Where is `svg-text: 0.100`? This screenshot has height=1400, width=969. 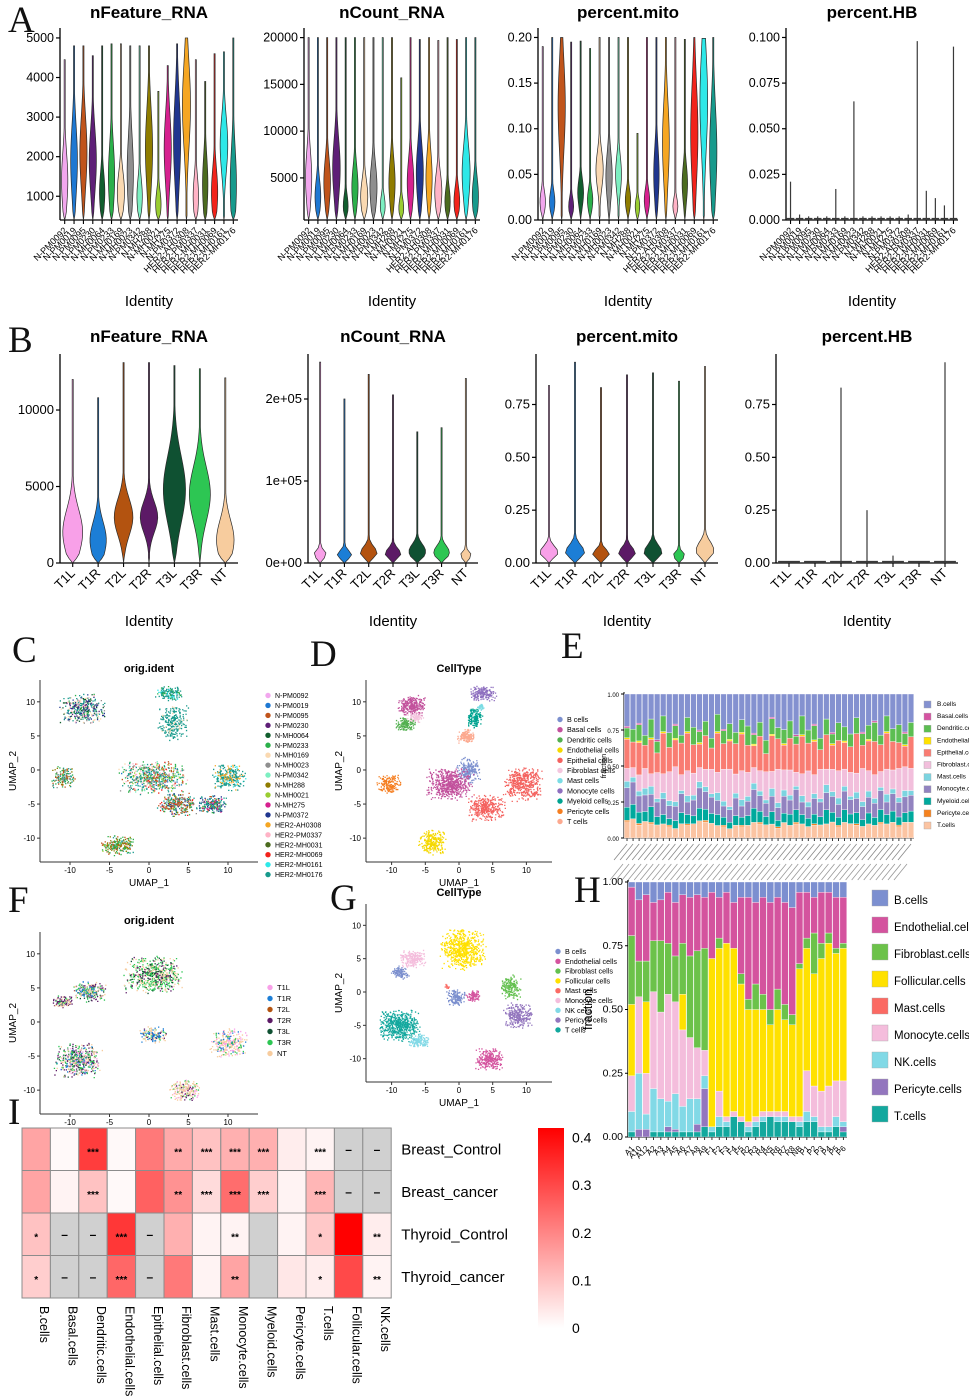
svg-text: 0.100 is located at coordinates (764, 37).